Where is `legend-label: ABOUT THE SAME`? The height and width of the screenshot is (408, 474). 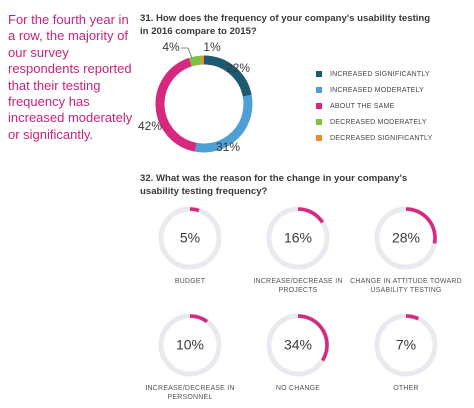
legend-label: ABOUT THE SAME is located at coordinates (362, 106).